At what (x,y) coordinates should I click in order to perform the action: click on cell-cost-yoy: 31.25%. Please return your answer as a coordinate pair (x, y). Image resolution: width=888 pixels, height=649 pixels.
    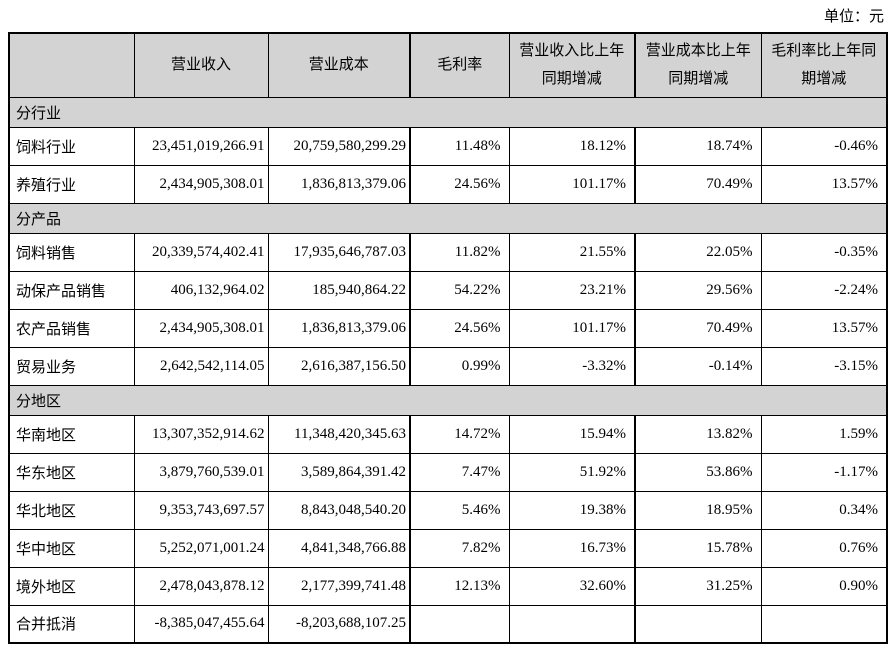
    Looking at the image, I should click on (698, 586).